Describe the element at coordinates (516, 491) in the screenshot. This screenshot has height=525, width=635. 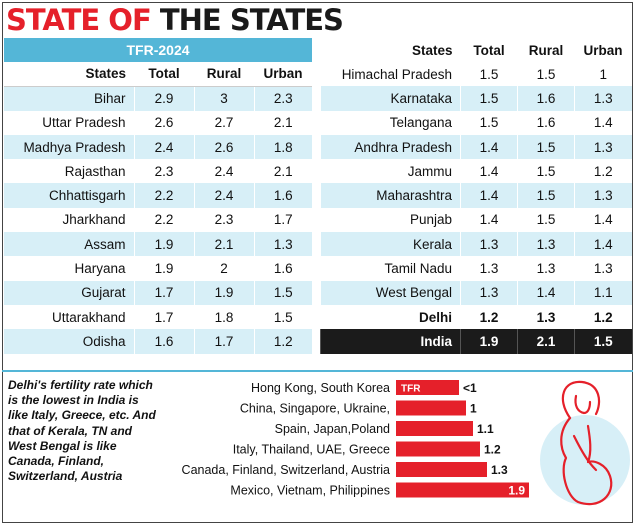
I see `bar-value-label: 1.9` at that location.